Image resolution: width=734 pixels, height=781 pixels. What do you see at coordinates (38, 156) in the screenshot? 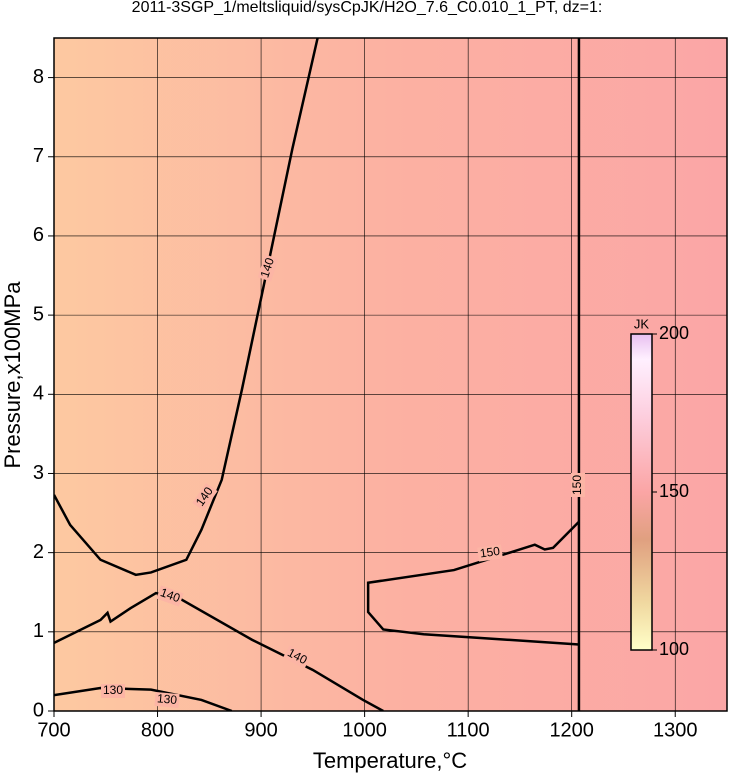
I see `y-tick-label: 7` at bounding box center [38, 156].